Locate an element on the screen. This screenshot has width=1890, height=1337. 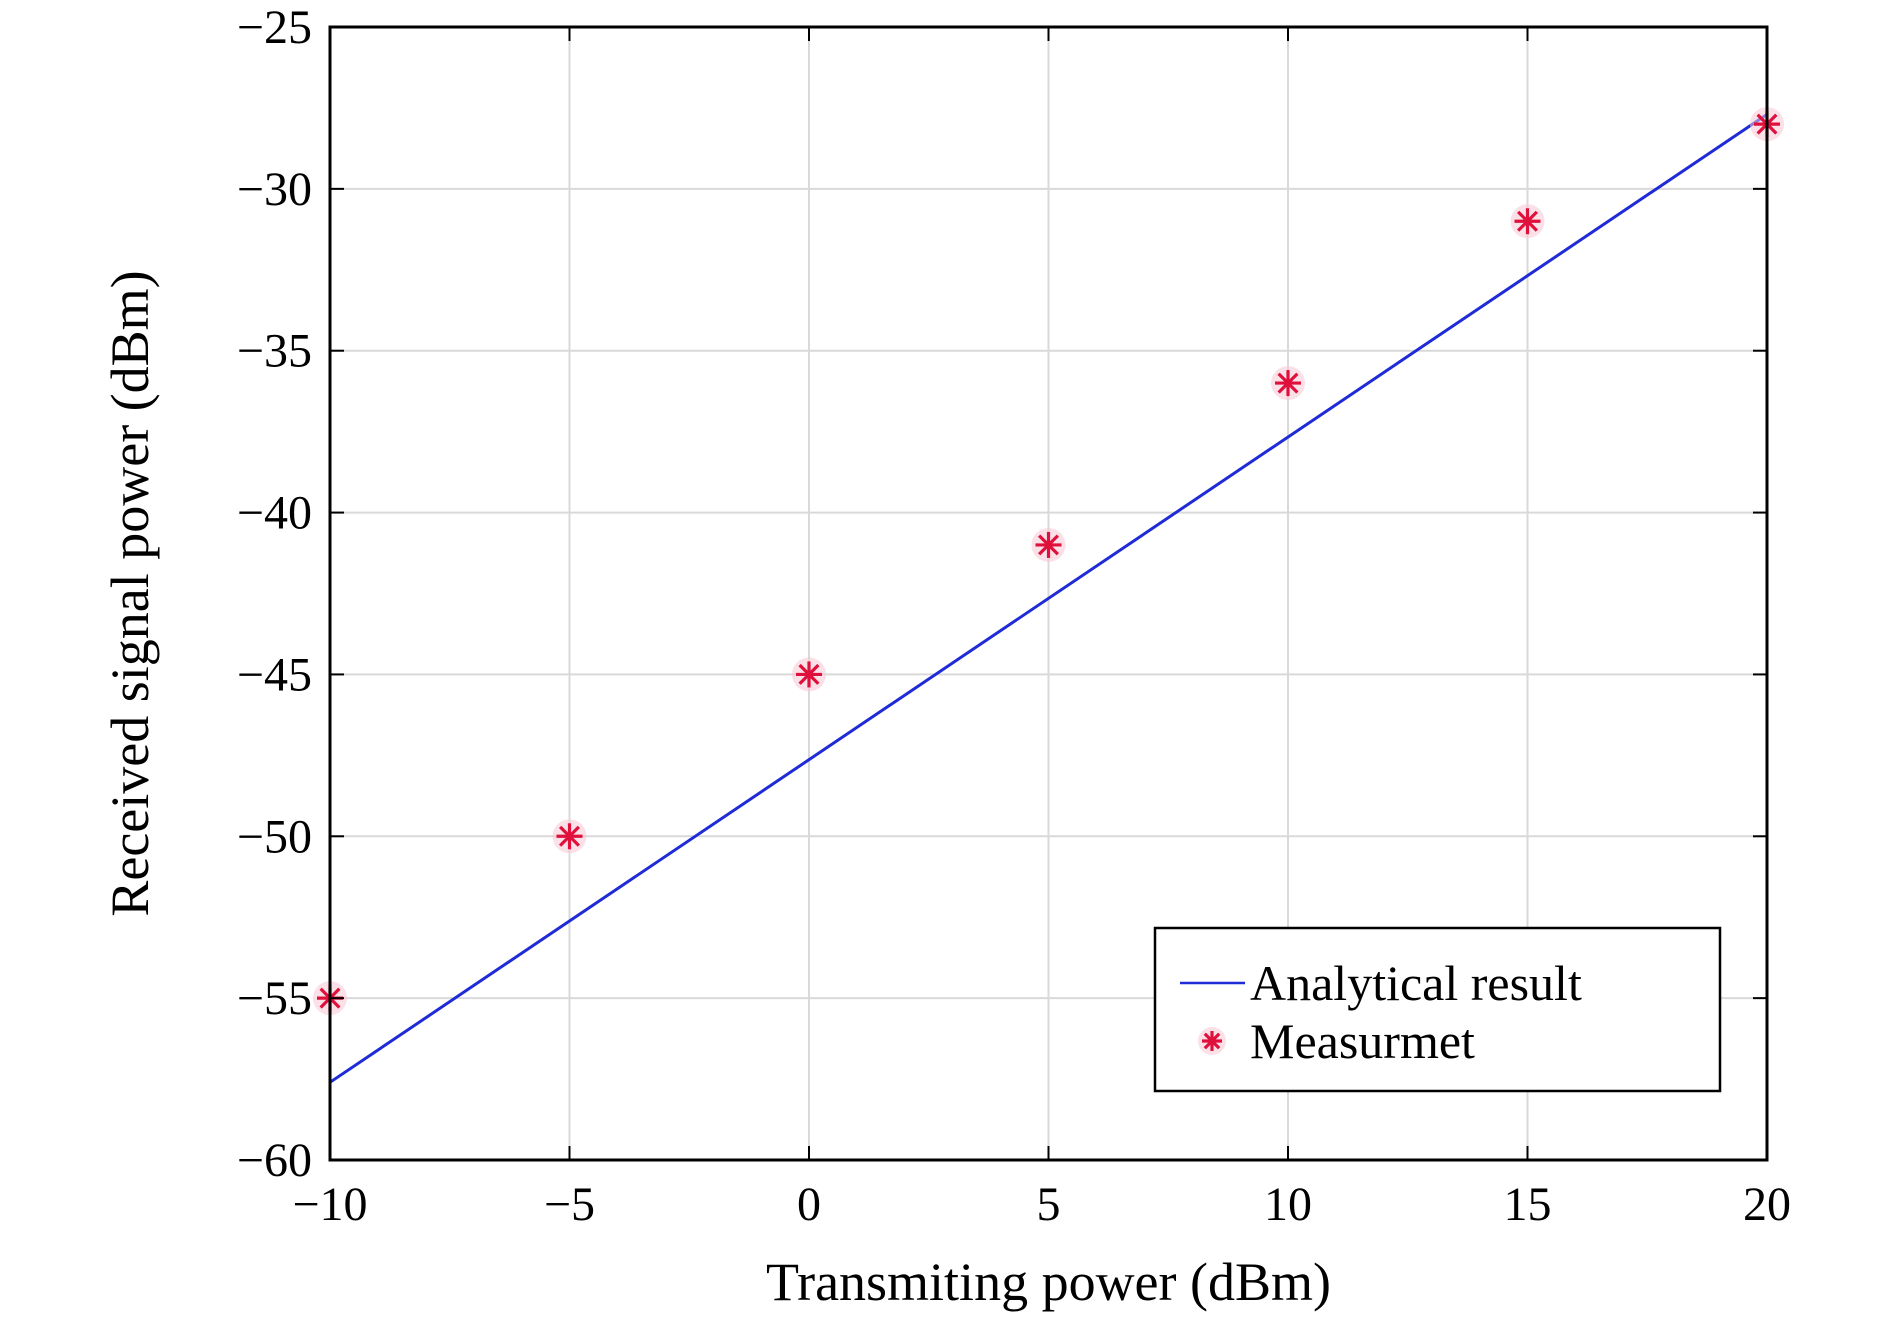
y-tick-label: −25 is located at coordinates (274, 27).